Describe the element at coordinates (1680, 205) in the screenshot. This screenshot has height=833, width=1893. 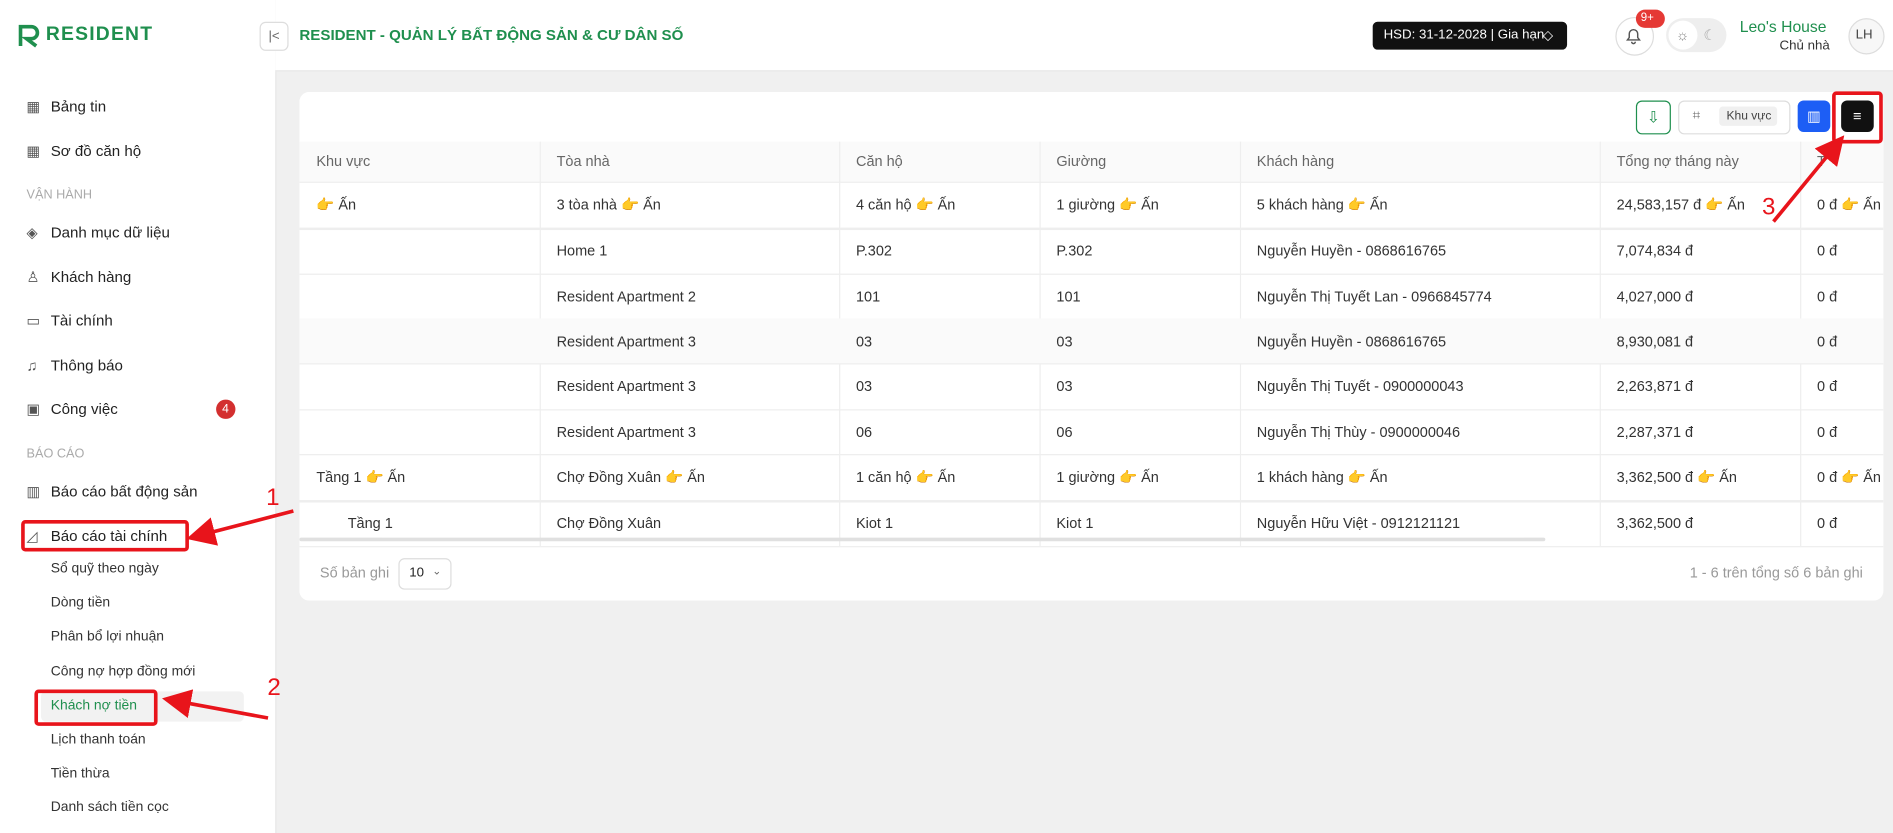
I see `table-cell: 24,583,157 đ 👉 Ấn` at that location.